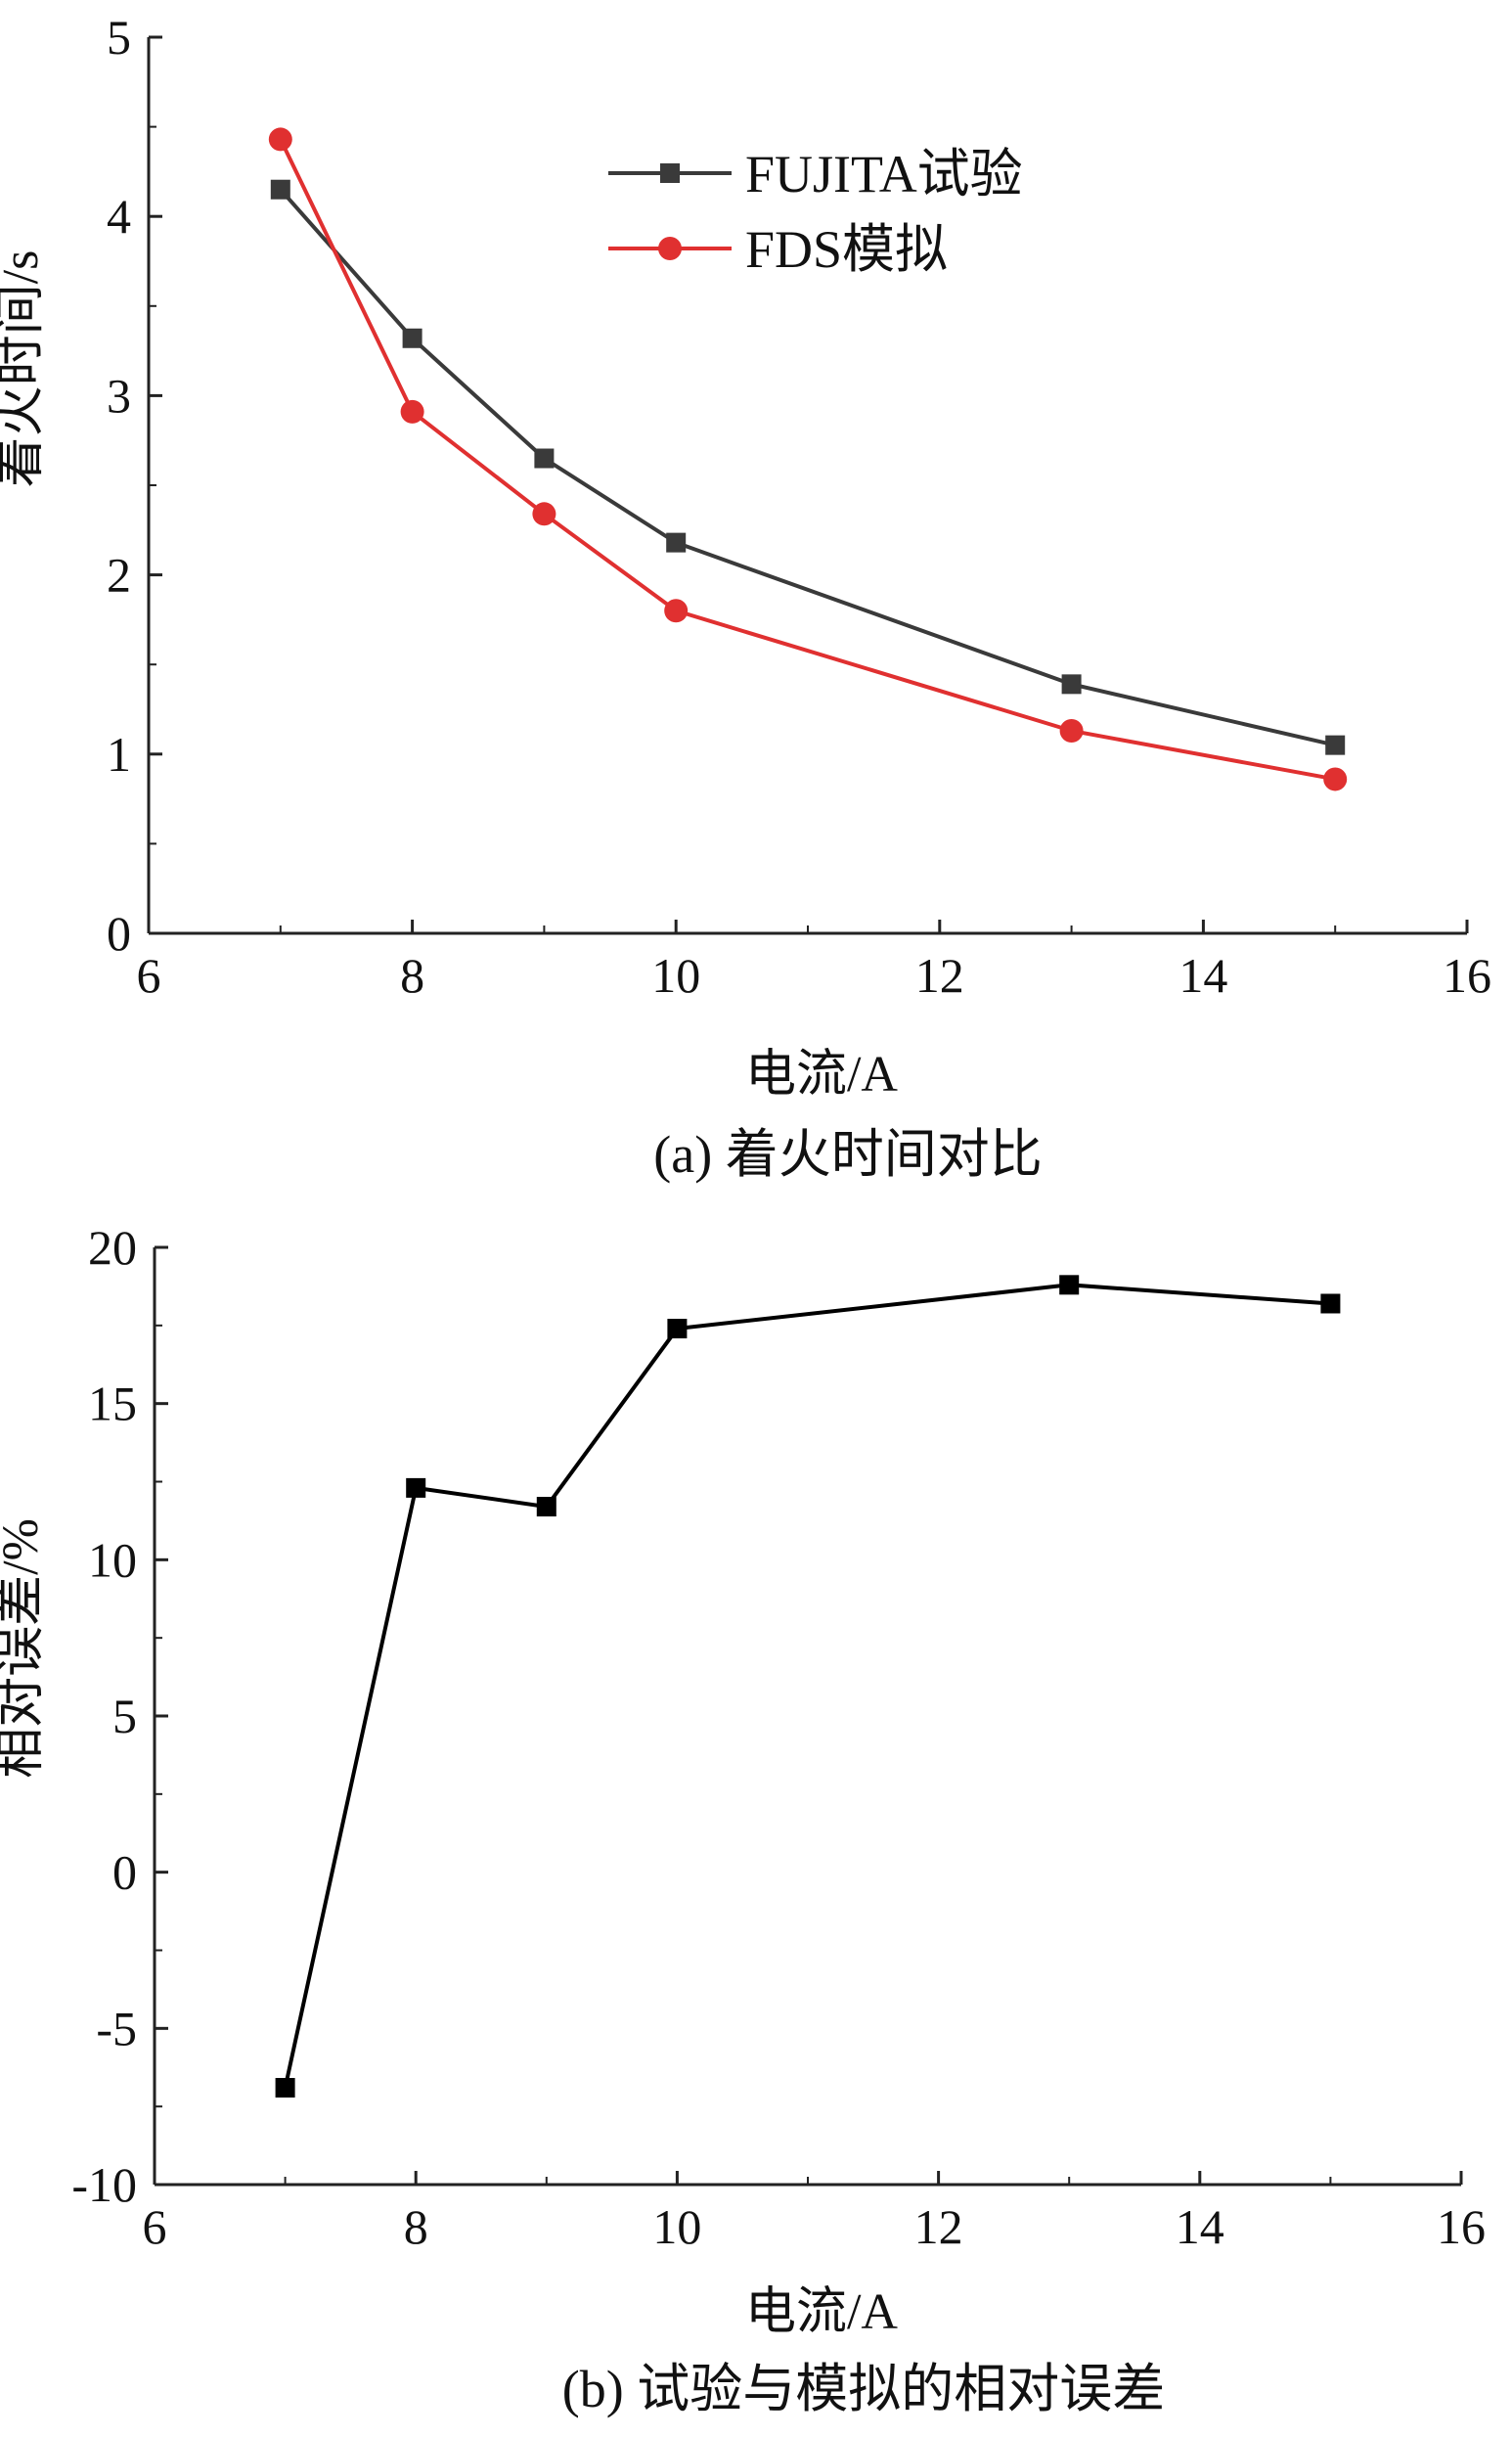 The image size is (1512, 2437). Describe the element at coordinates (25, 369) in the screenshot. I see `chart-a-ylabel: 着火时间/s` at that location.